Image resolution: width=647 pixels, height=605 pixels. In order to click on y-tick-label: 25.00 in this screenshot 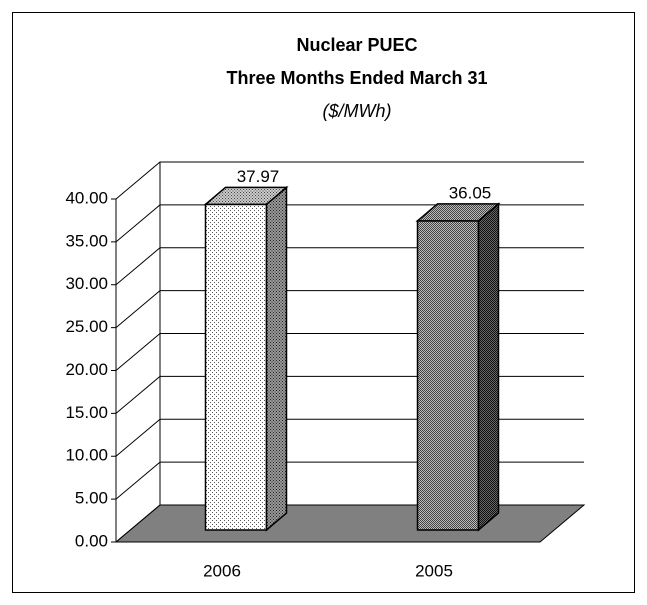, I will do `click(86, 326)`.